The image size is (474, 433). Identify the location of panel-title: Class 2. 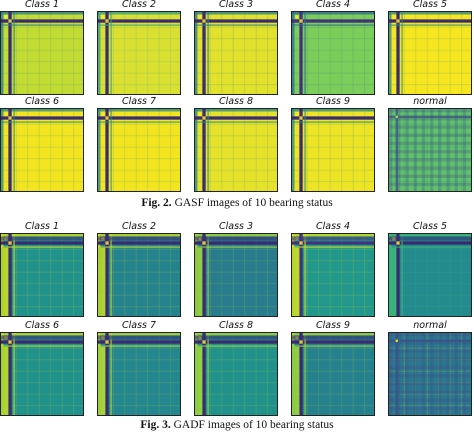
(139, 5).